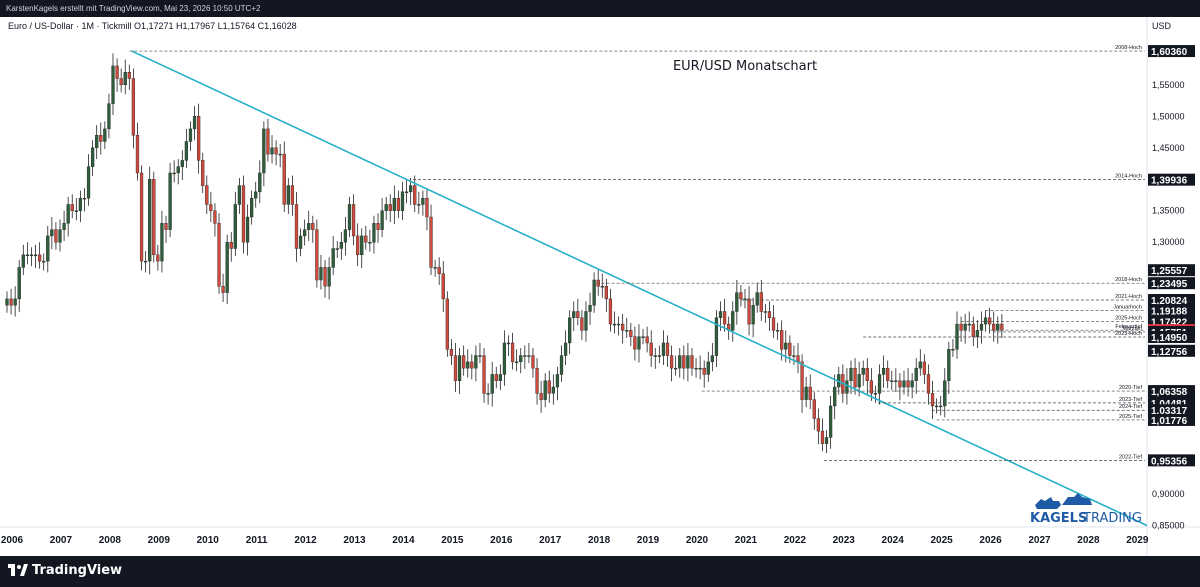 This screenshot has height=587, width=1200. I want to click on price-tag-label: 1,20824, so click(1169, 301).